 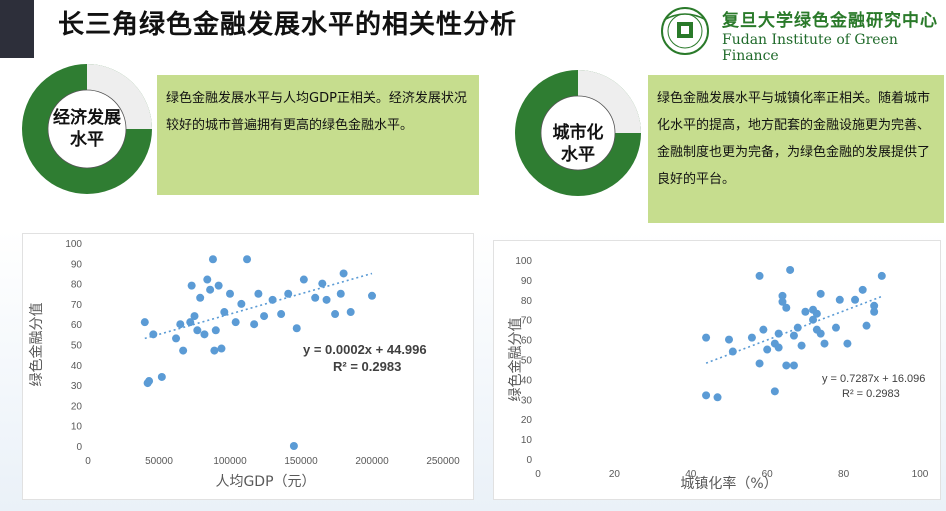 What do you see at coordinates (77, 264) in the screenshot?
I see `y-tick-label: 90` at bounding box center [77, 264].